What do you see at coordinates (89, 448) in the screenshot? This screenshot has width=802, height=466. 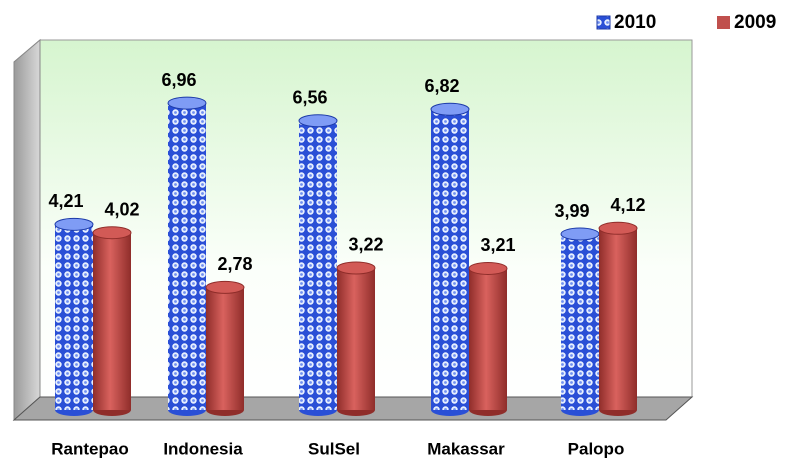 I see `x-tick-label: Rantepao` at bounding box center [89, 448].